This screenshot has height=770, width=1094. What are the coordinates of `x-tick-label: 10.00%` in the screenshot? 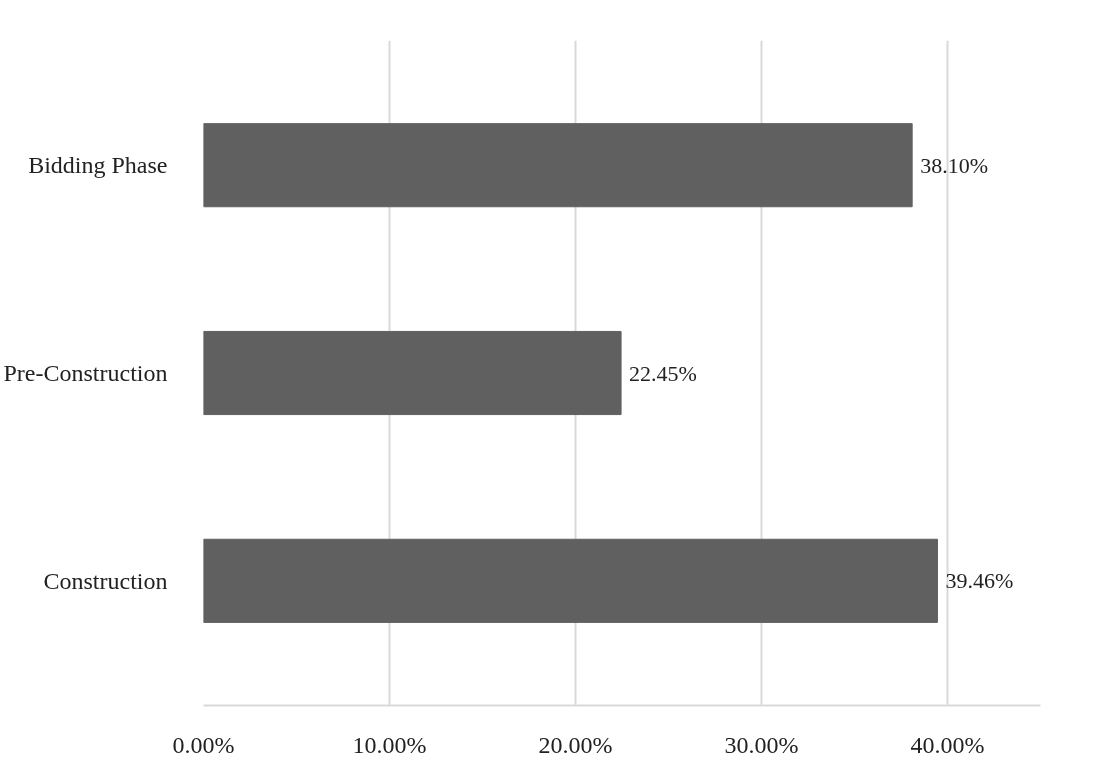 It's located at (389, 744).